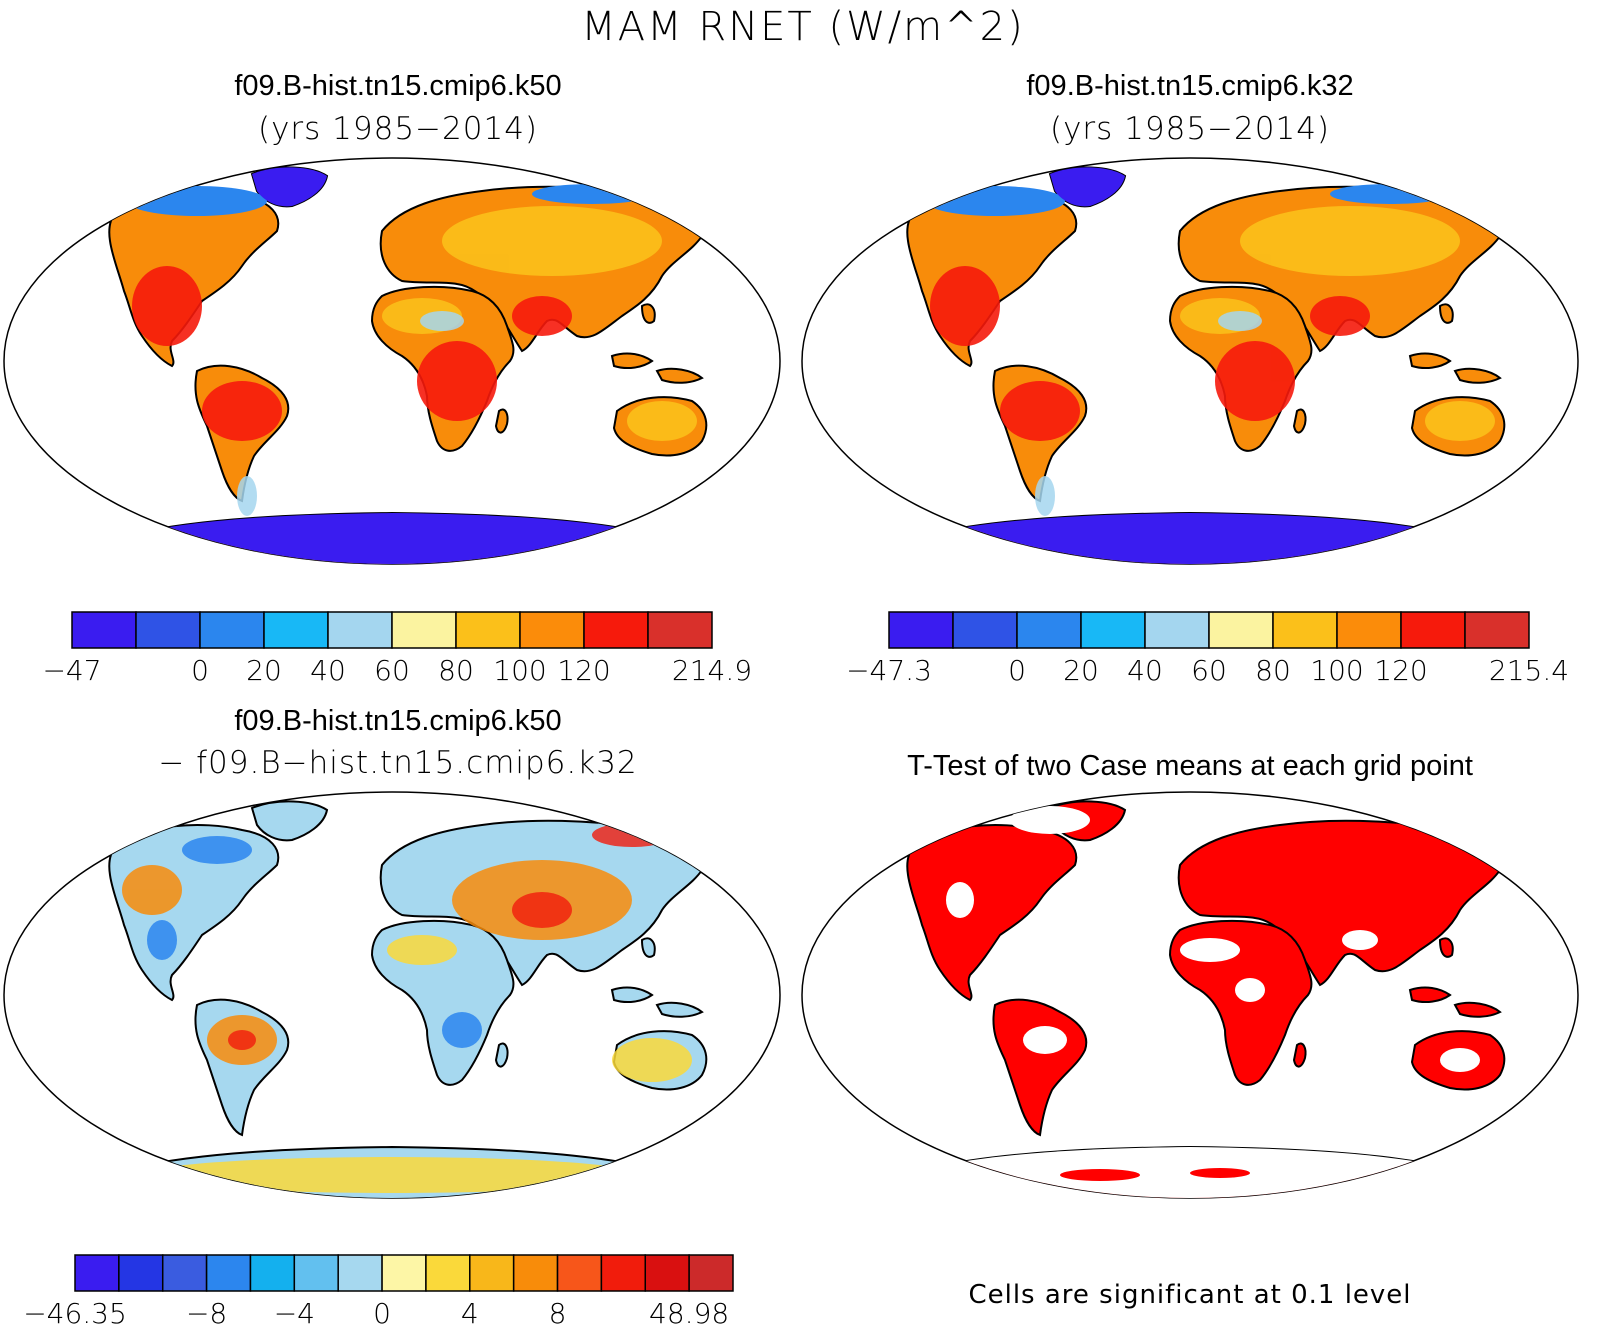  What do you see at coordinates (558, 1312) in the screenshot?
I see `colorbar-tick-label: 8` at bounding box center [558, 1312].